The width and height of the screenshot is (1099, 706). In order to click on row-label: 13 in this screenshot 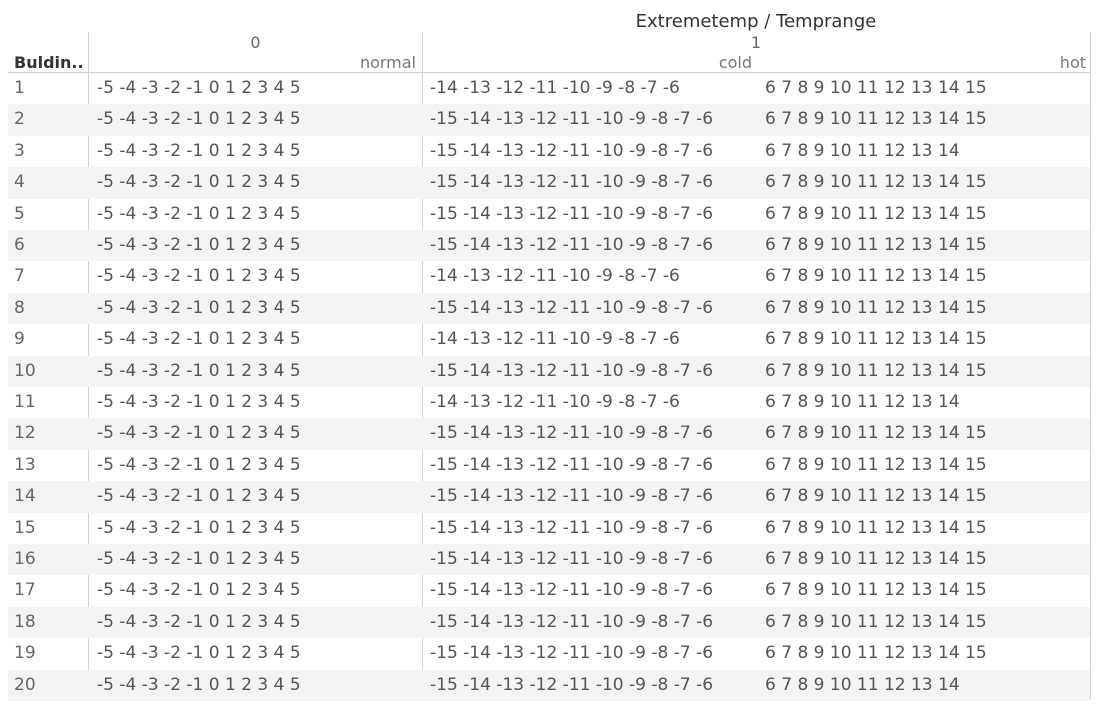, I will do `click(25, 464)`.